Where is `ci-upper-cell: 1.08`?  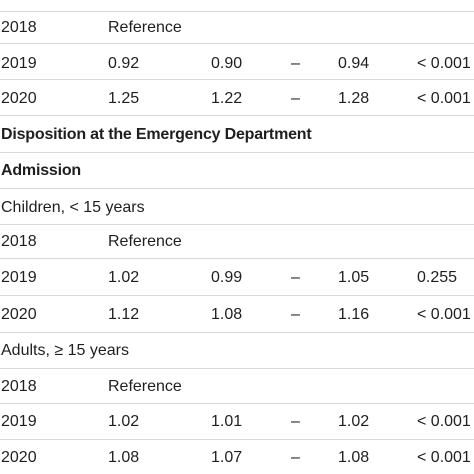
ci-upper-cell: 1.08 is located at coordinates (354, 457).